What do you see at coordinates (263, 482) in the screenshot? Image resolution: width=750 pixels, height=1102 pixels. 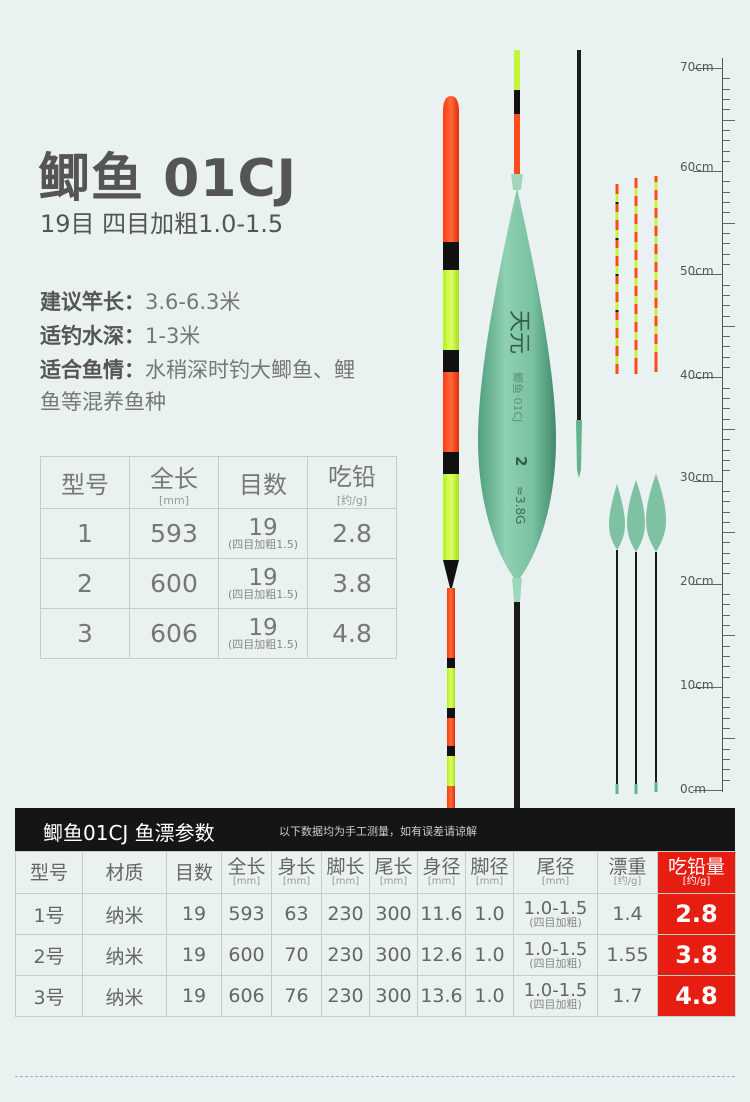 I see `header-mesh: 目数` at bounding box center [263, 482].